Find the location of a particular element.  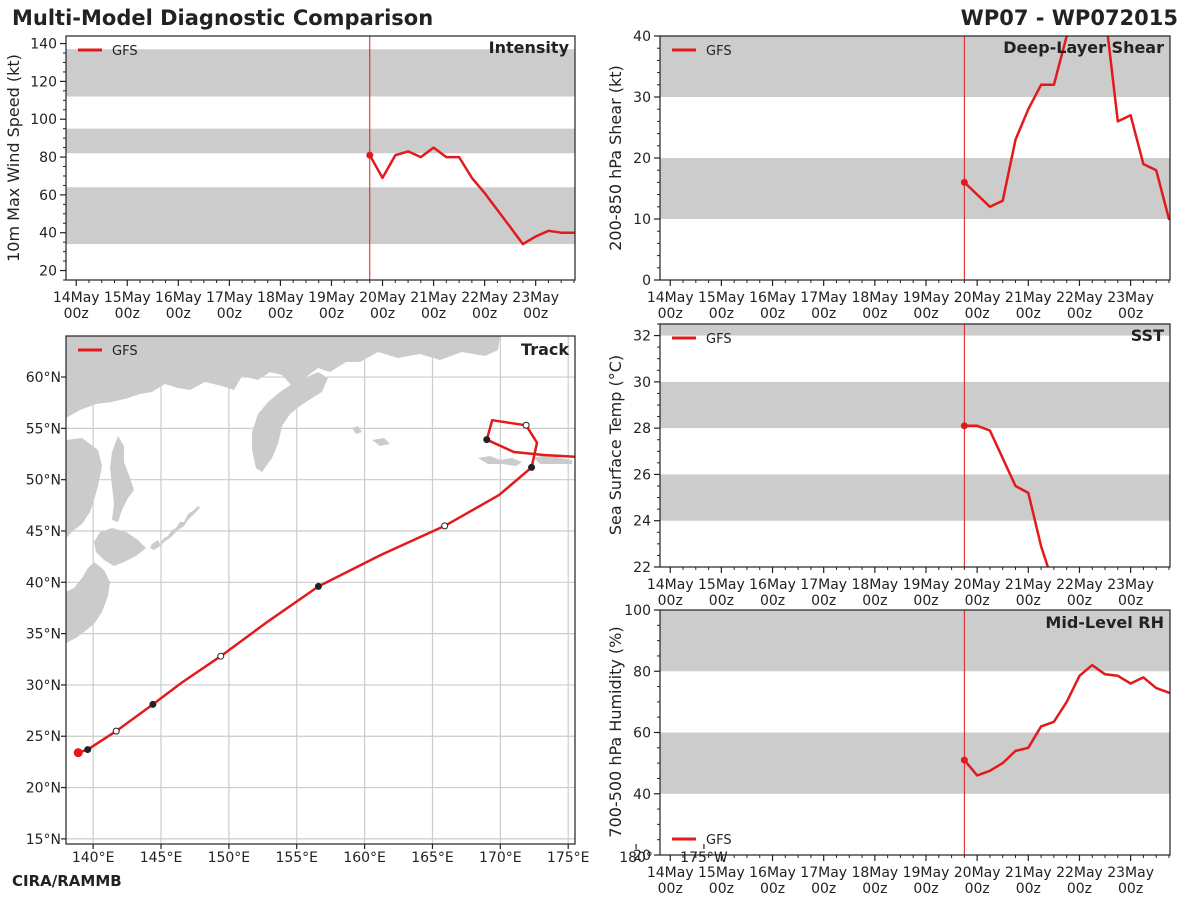

intensity-xtick-label: 22May is located at coordinates (484, 298).